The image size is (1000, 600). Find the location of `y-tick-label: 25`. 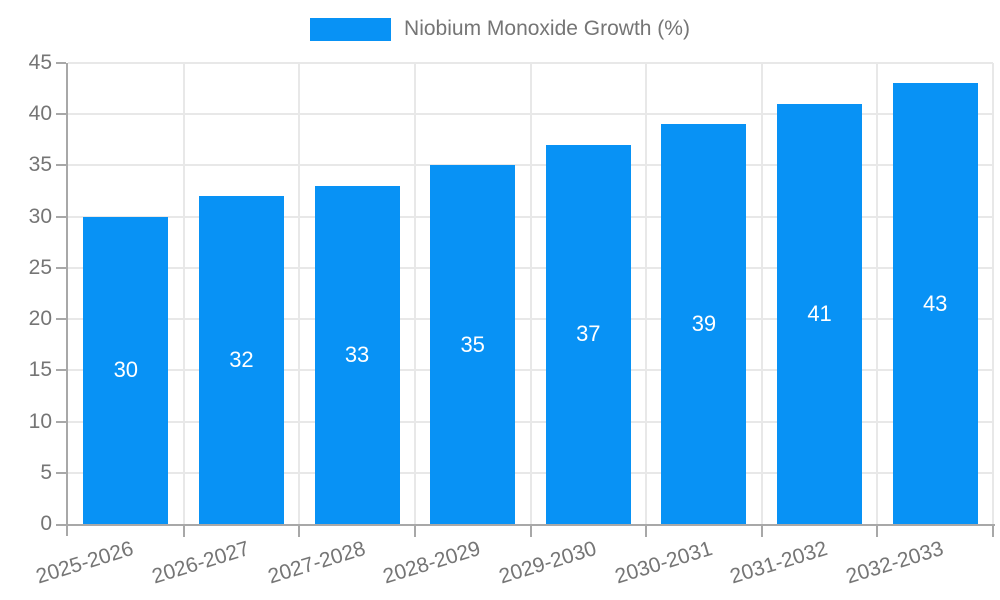

y-tick-label: 25 is located at coordinates (40, 267).